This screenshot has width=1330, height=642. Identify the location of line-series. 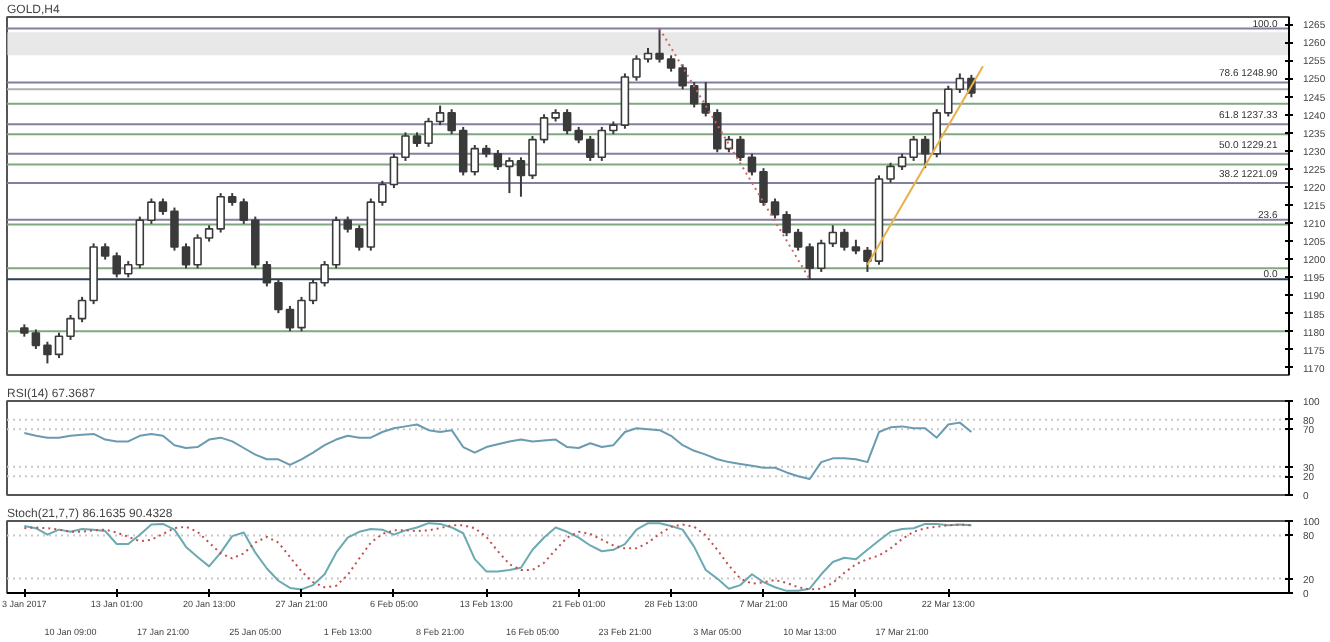
(498, 451).